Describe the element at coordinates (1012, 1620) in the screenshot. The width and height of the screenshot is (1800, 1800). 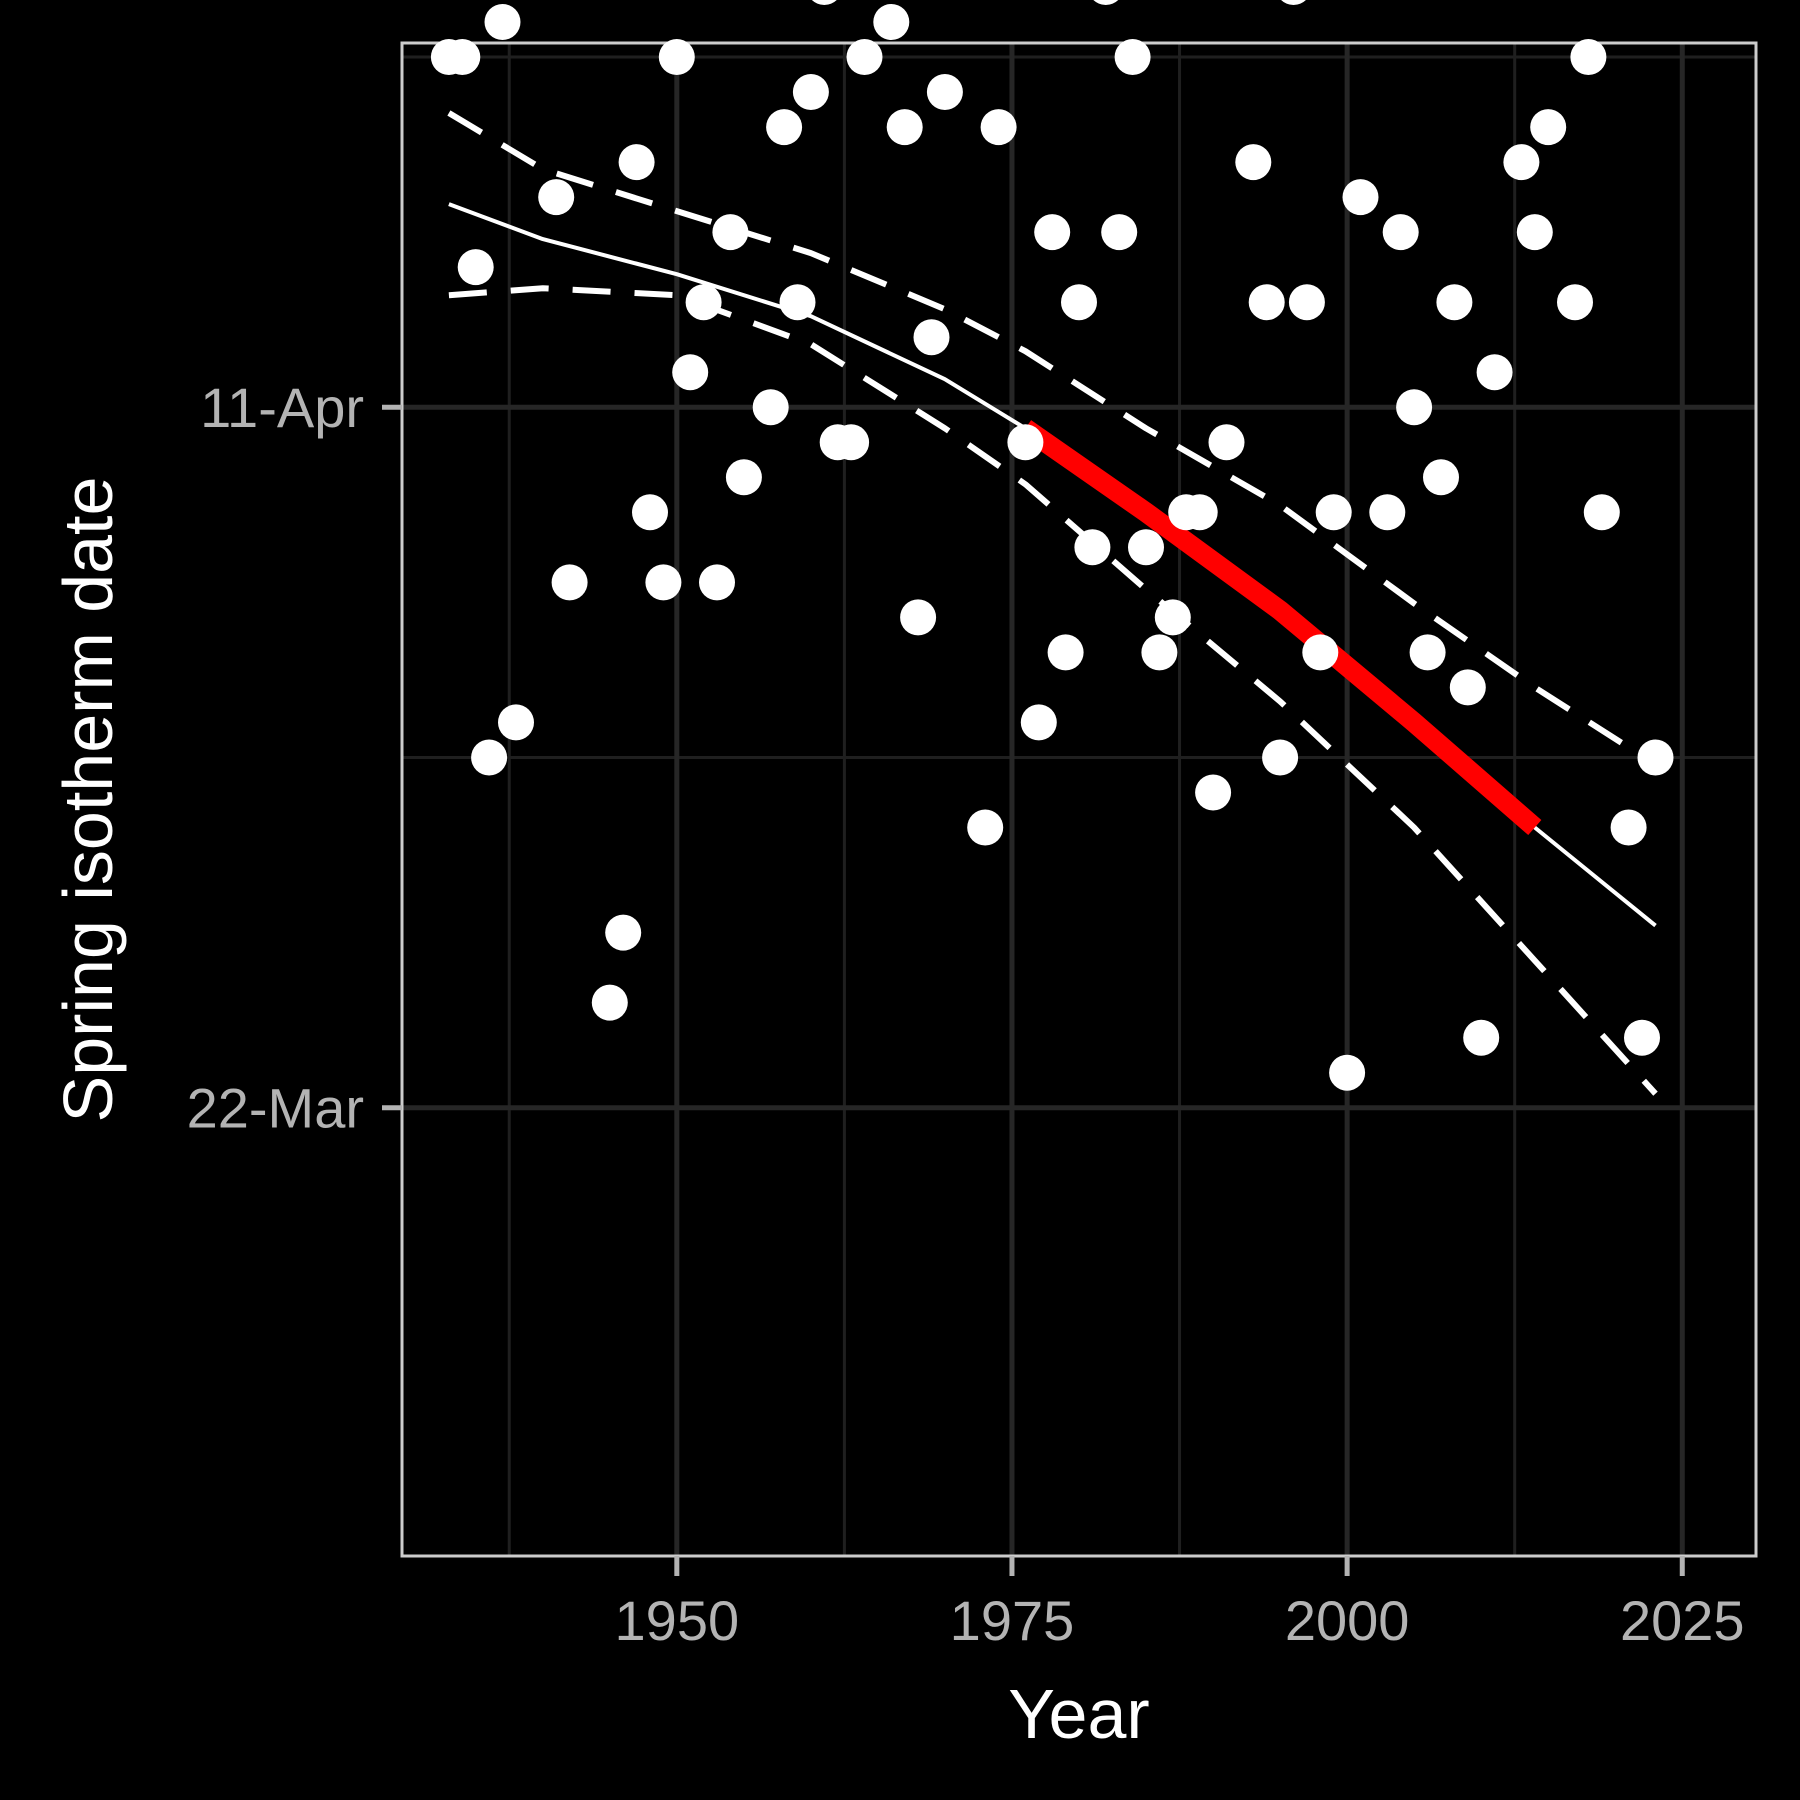
I see `x-tick-label: 1975` at that location.